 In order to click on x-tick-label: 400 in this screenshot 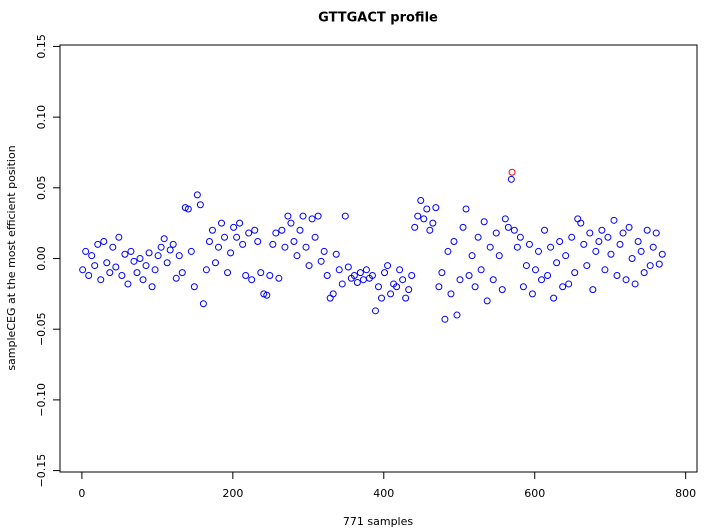, I will do `click(383, 493)`.